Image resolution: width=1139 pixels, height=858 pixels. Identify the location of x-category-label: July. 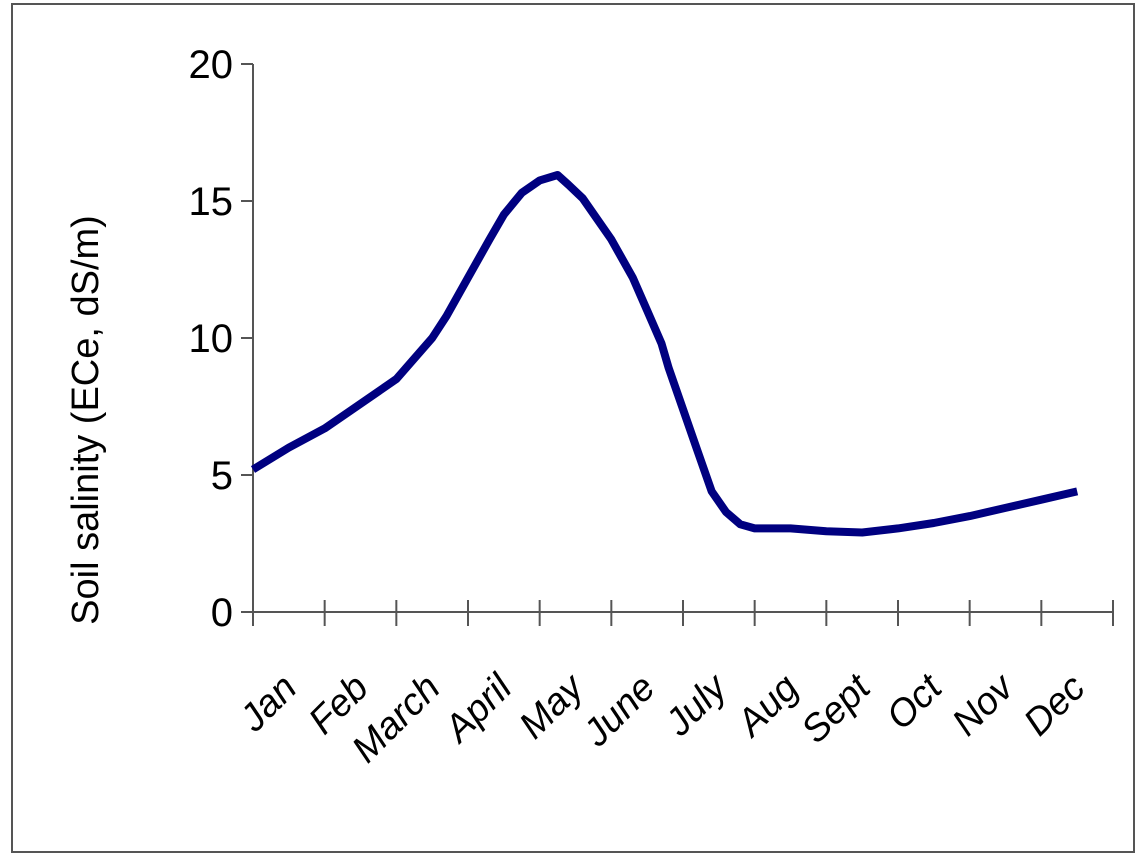
(697, 705).